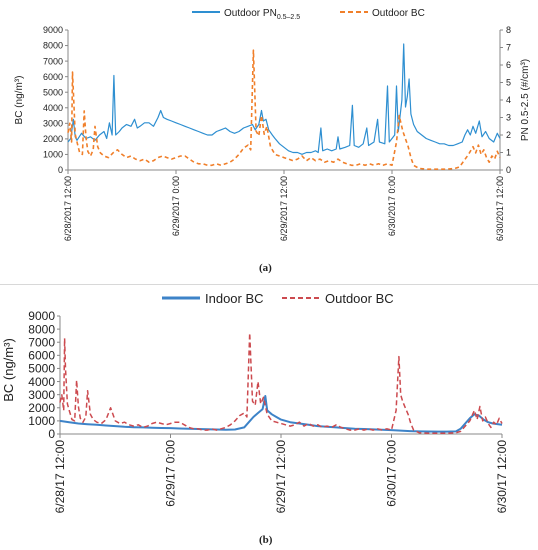  I want to click on x-tick-label: 6/29/17 12:00, so click(281, 477).